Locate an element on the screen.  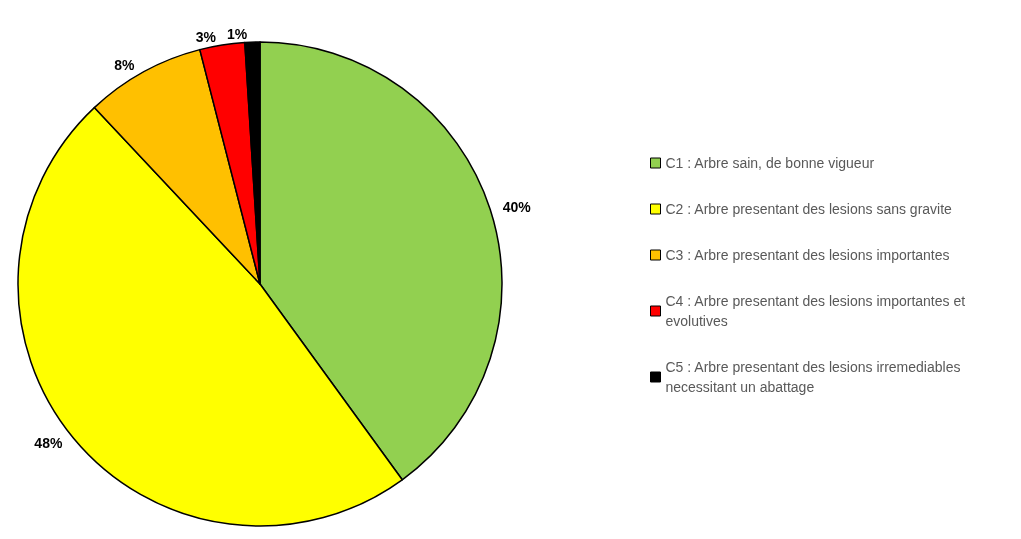
legend-label: C3 : Arbre presentant des lesions importantes is located at coordinates (807, 255).